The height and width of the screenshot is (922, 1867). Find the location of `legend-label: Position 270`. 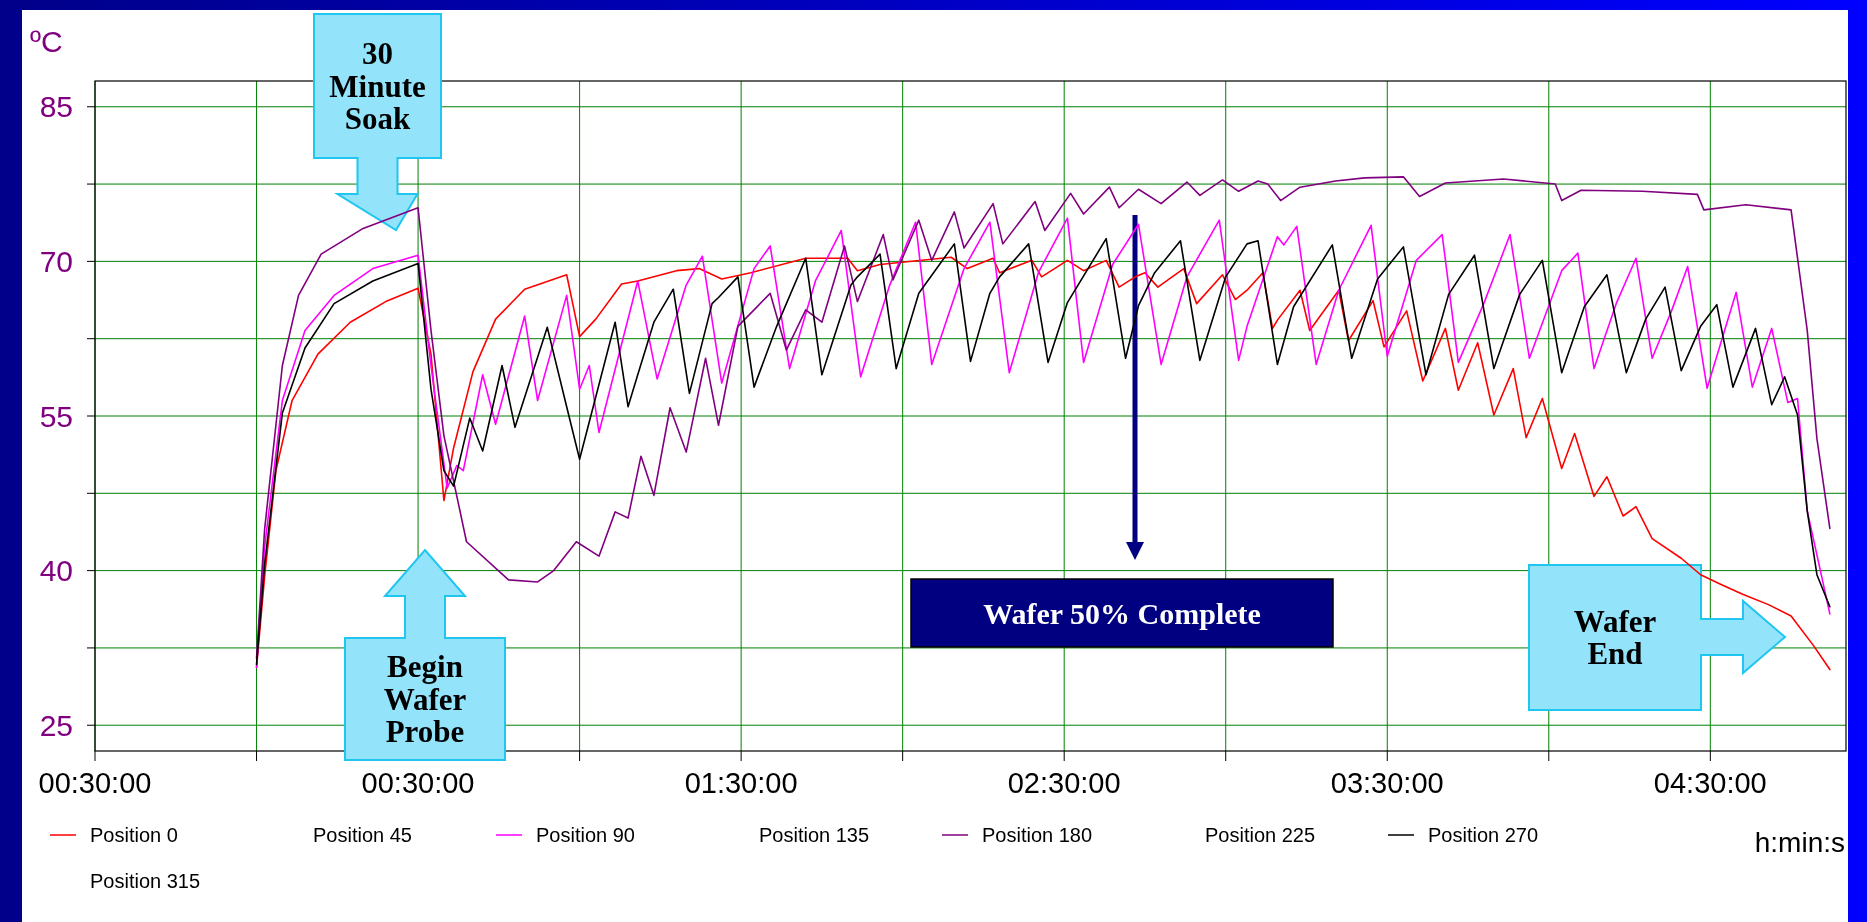

legend-label: Position 270 is located at coordinates (1483, 835).